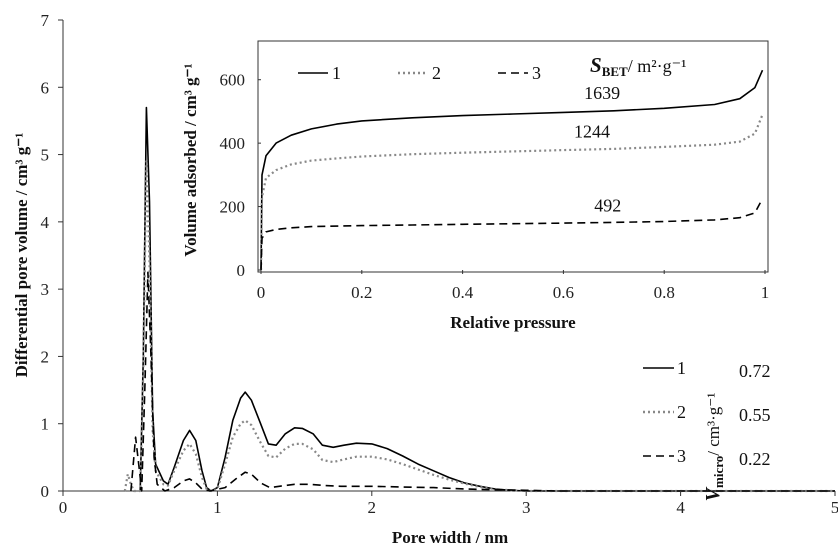 This screenshot has height=549, width=838. I want to click on inset-legend-label-3: 3, so click(536, 73).